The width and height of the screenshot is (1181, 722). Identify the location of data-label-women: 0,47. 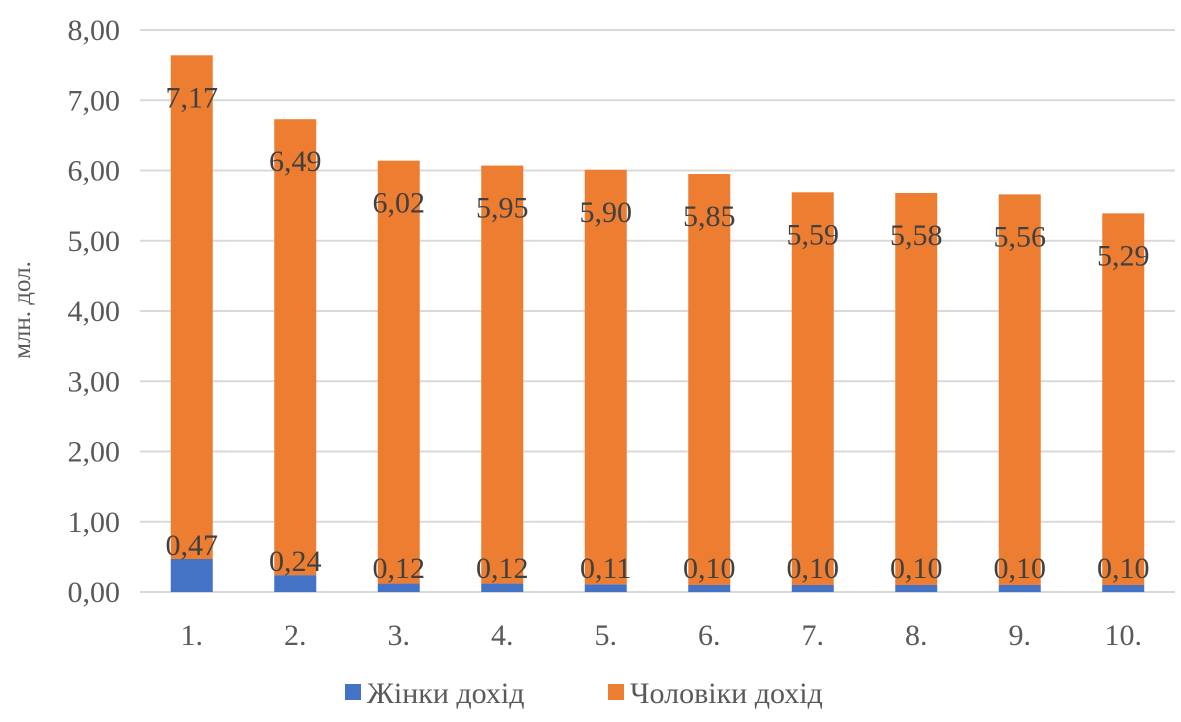
(192, 545).